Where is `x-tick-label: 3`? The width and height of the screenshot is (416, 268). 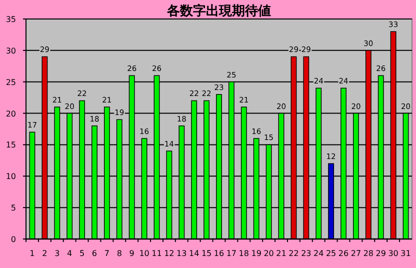 x-tick-label: 3 is located at coordinates (57, 253).